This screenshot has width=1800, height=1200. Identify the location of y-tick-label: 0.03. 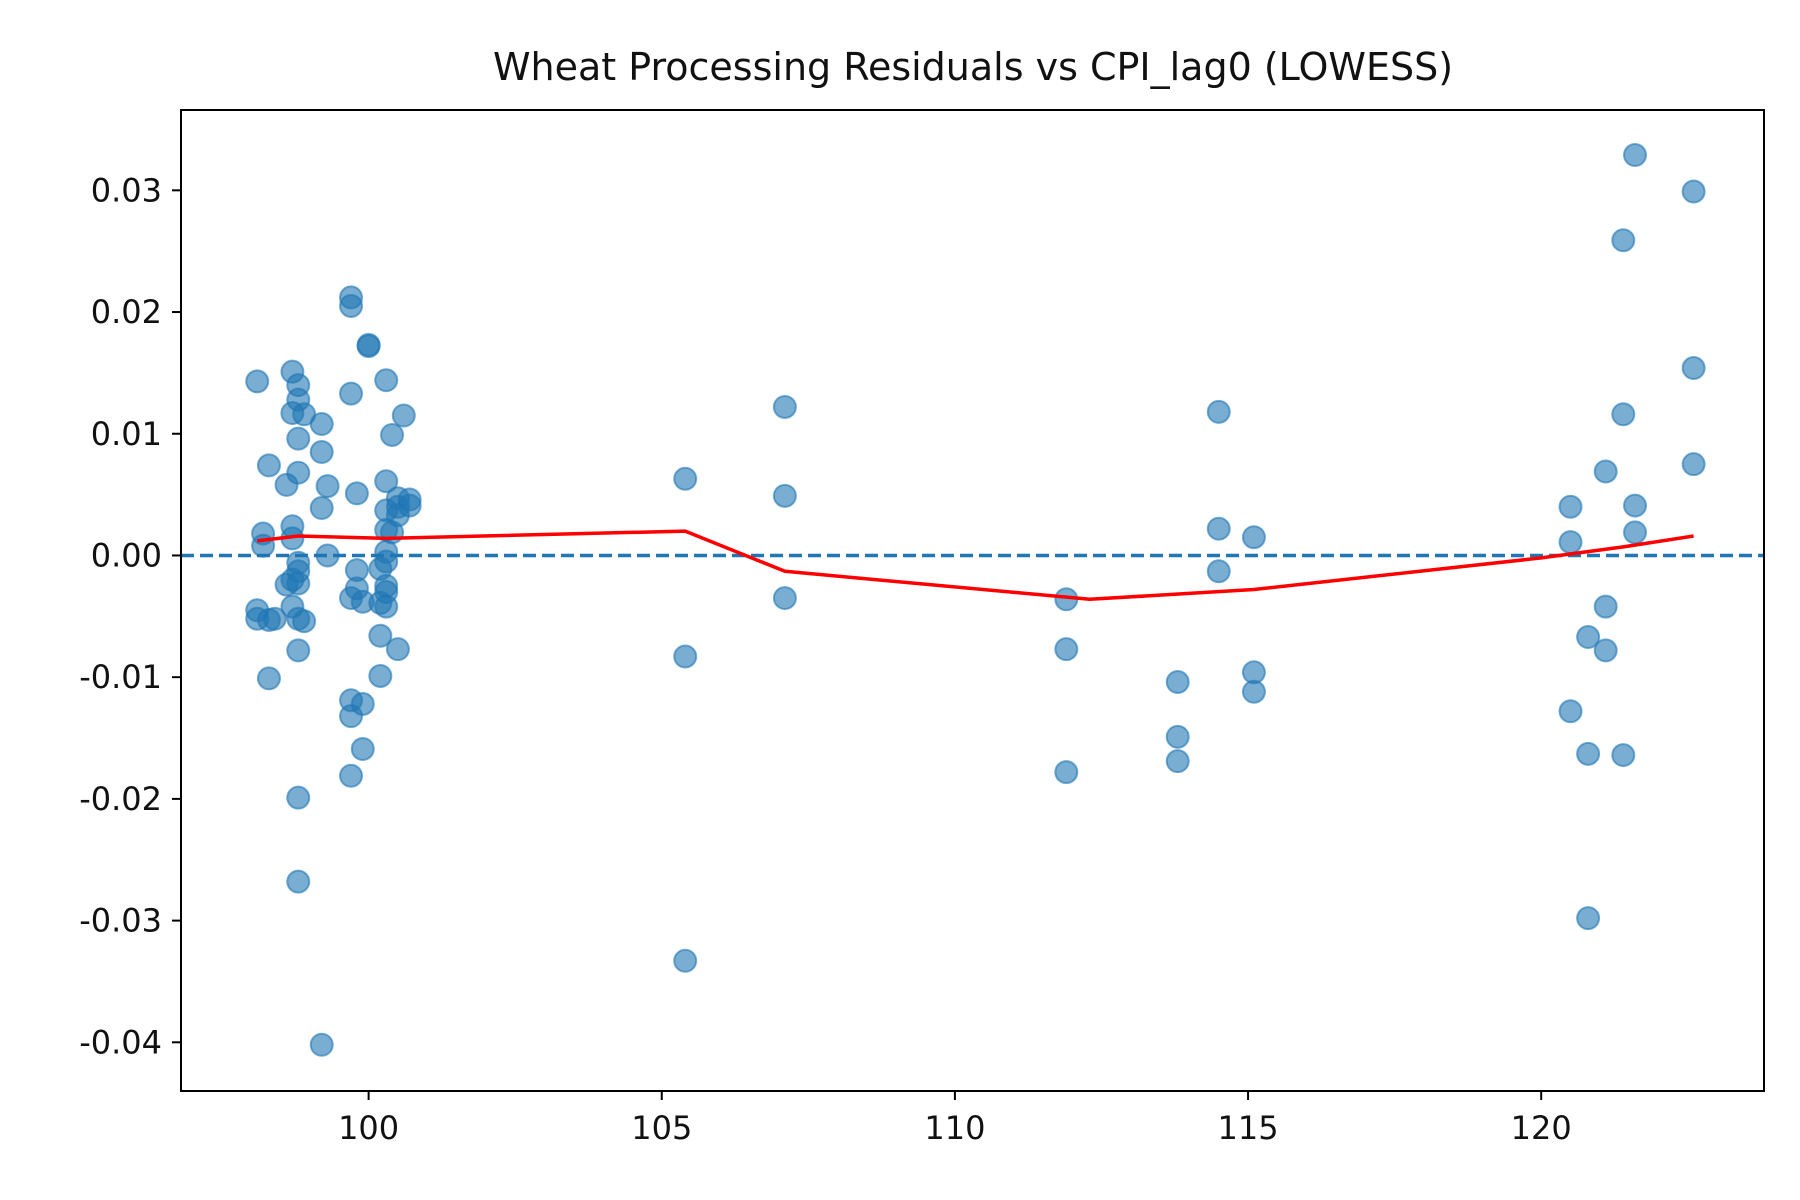
(126, 190).